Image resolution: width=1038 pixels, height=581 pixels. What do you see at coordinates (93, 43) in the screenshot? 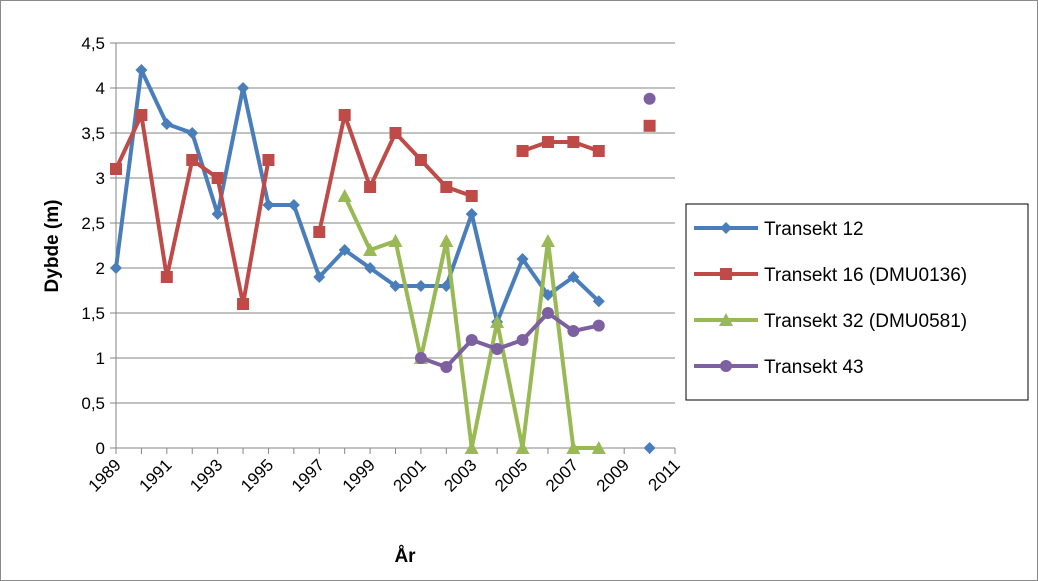
I see `y-tick-label: 4,5` at bounding box center [93, 43].